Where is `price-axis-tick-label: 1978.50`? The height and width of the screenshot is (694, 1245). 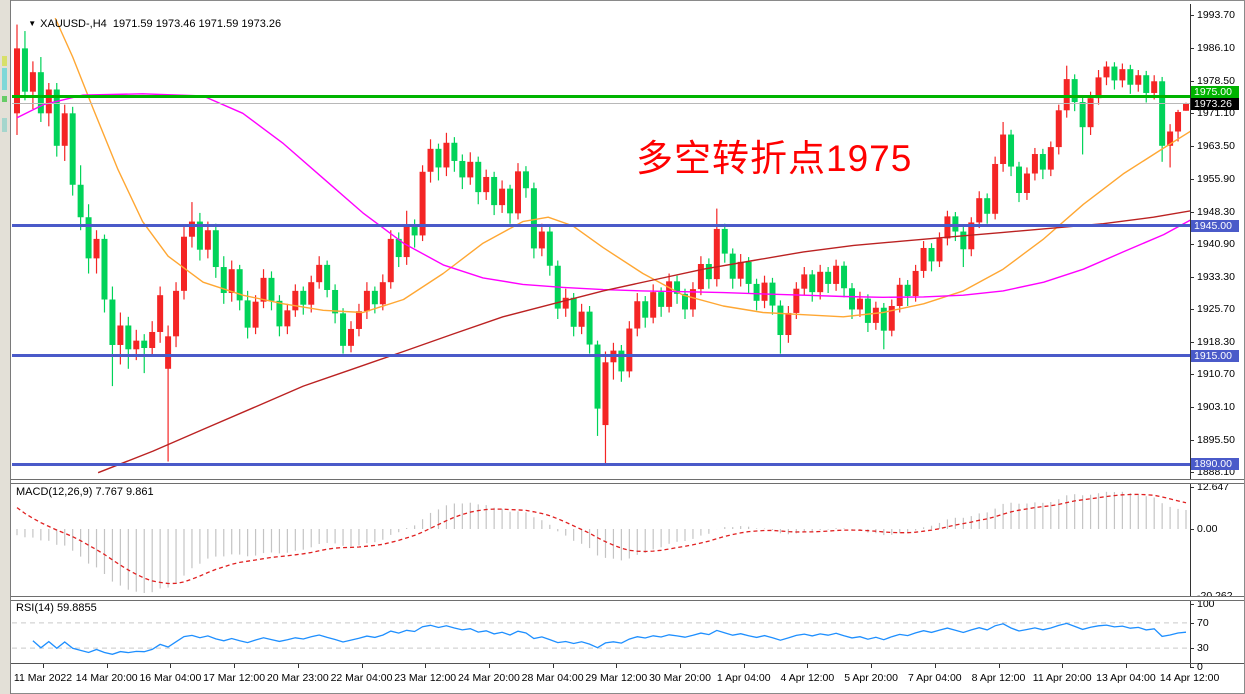 price-axis-tick-label: 1978.50 is located at coordinates (1216, 81).